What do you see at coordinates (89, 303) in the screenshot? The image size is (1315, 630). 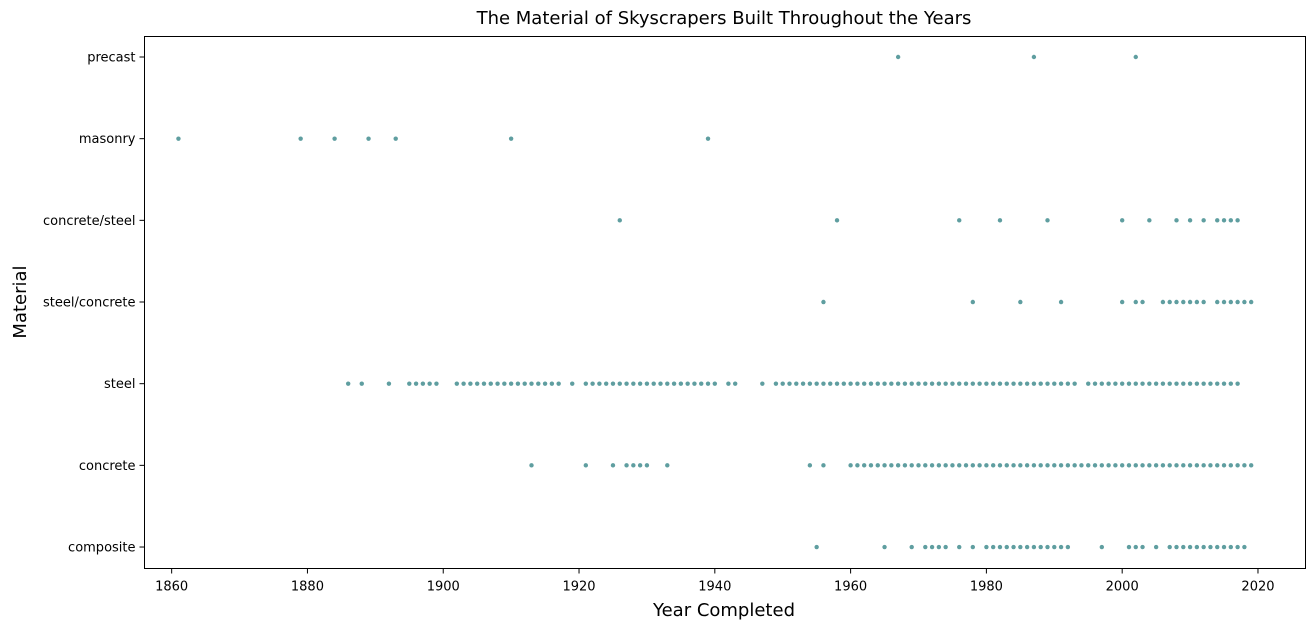 I see `y-tick-label-steel-concrete: steel/concrete` at bounding box center [89, 303].